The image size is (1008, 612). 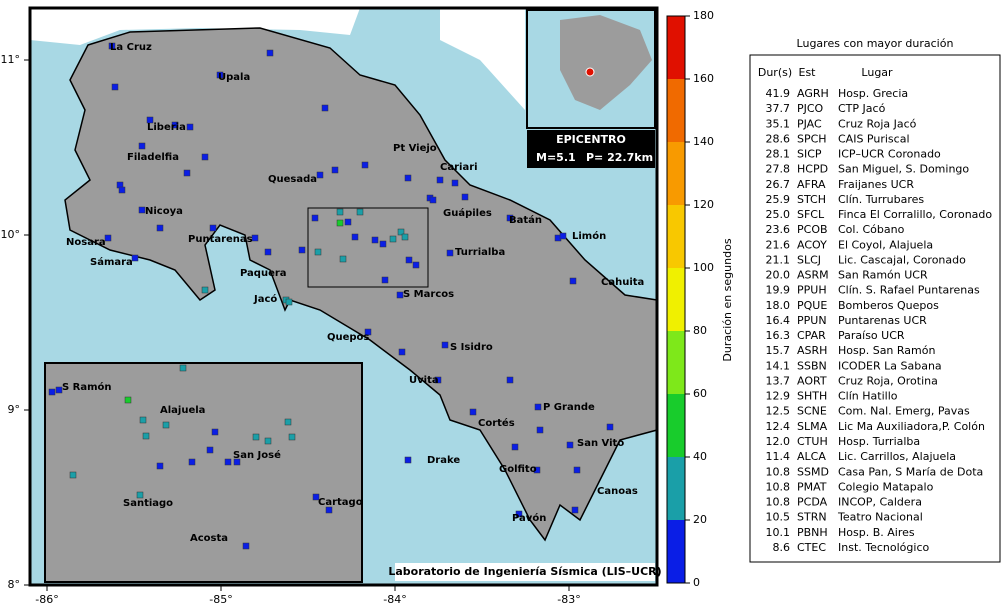 What do you see at coordinates (876, 532) in the screenshot?
I see `table-cell: Hosp. B. Aires` at bounding box center [876, 532].